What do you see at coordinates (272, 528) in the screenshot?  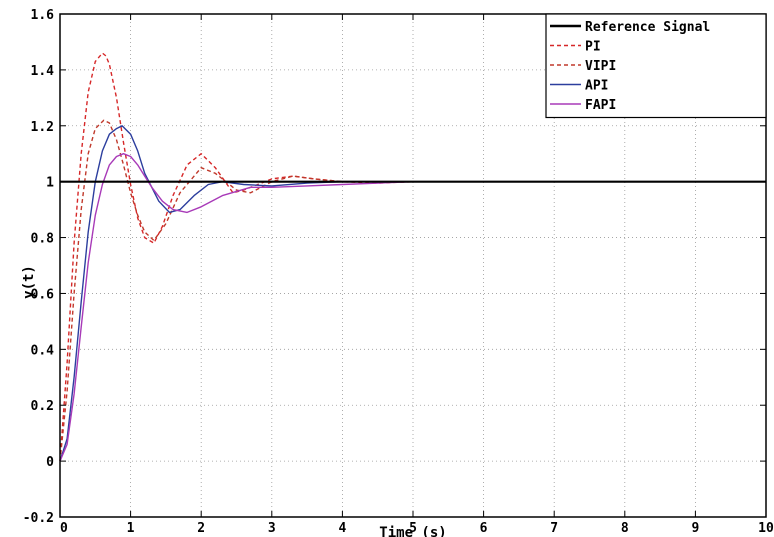 I see `x-tick-label: 3` at bounding box center [272, 528].